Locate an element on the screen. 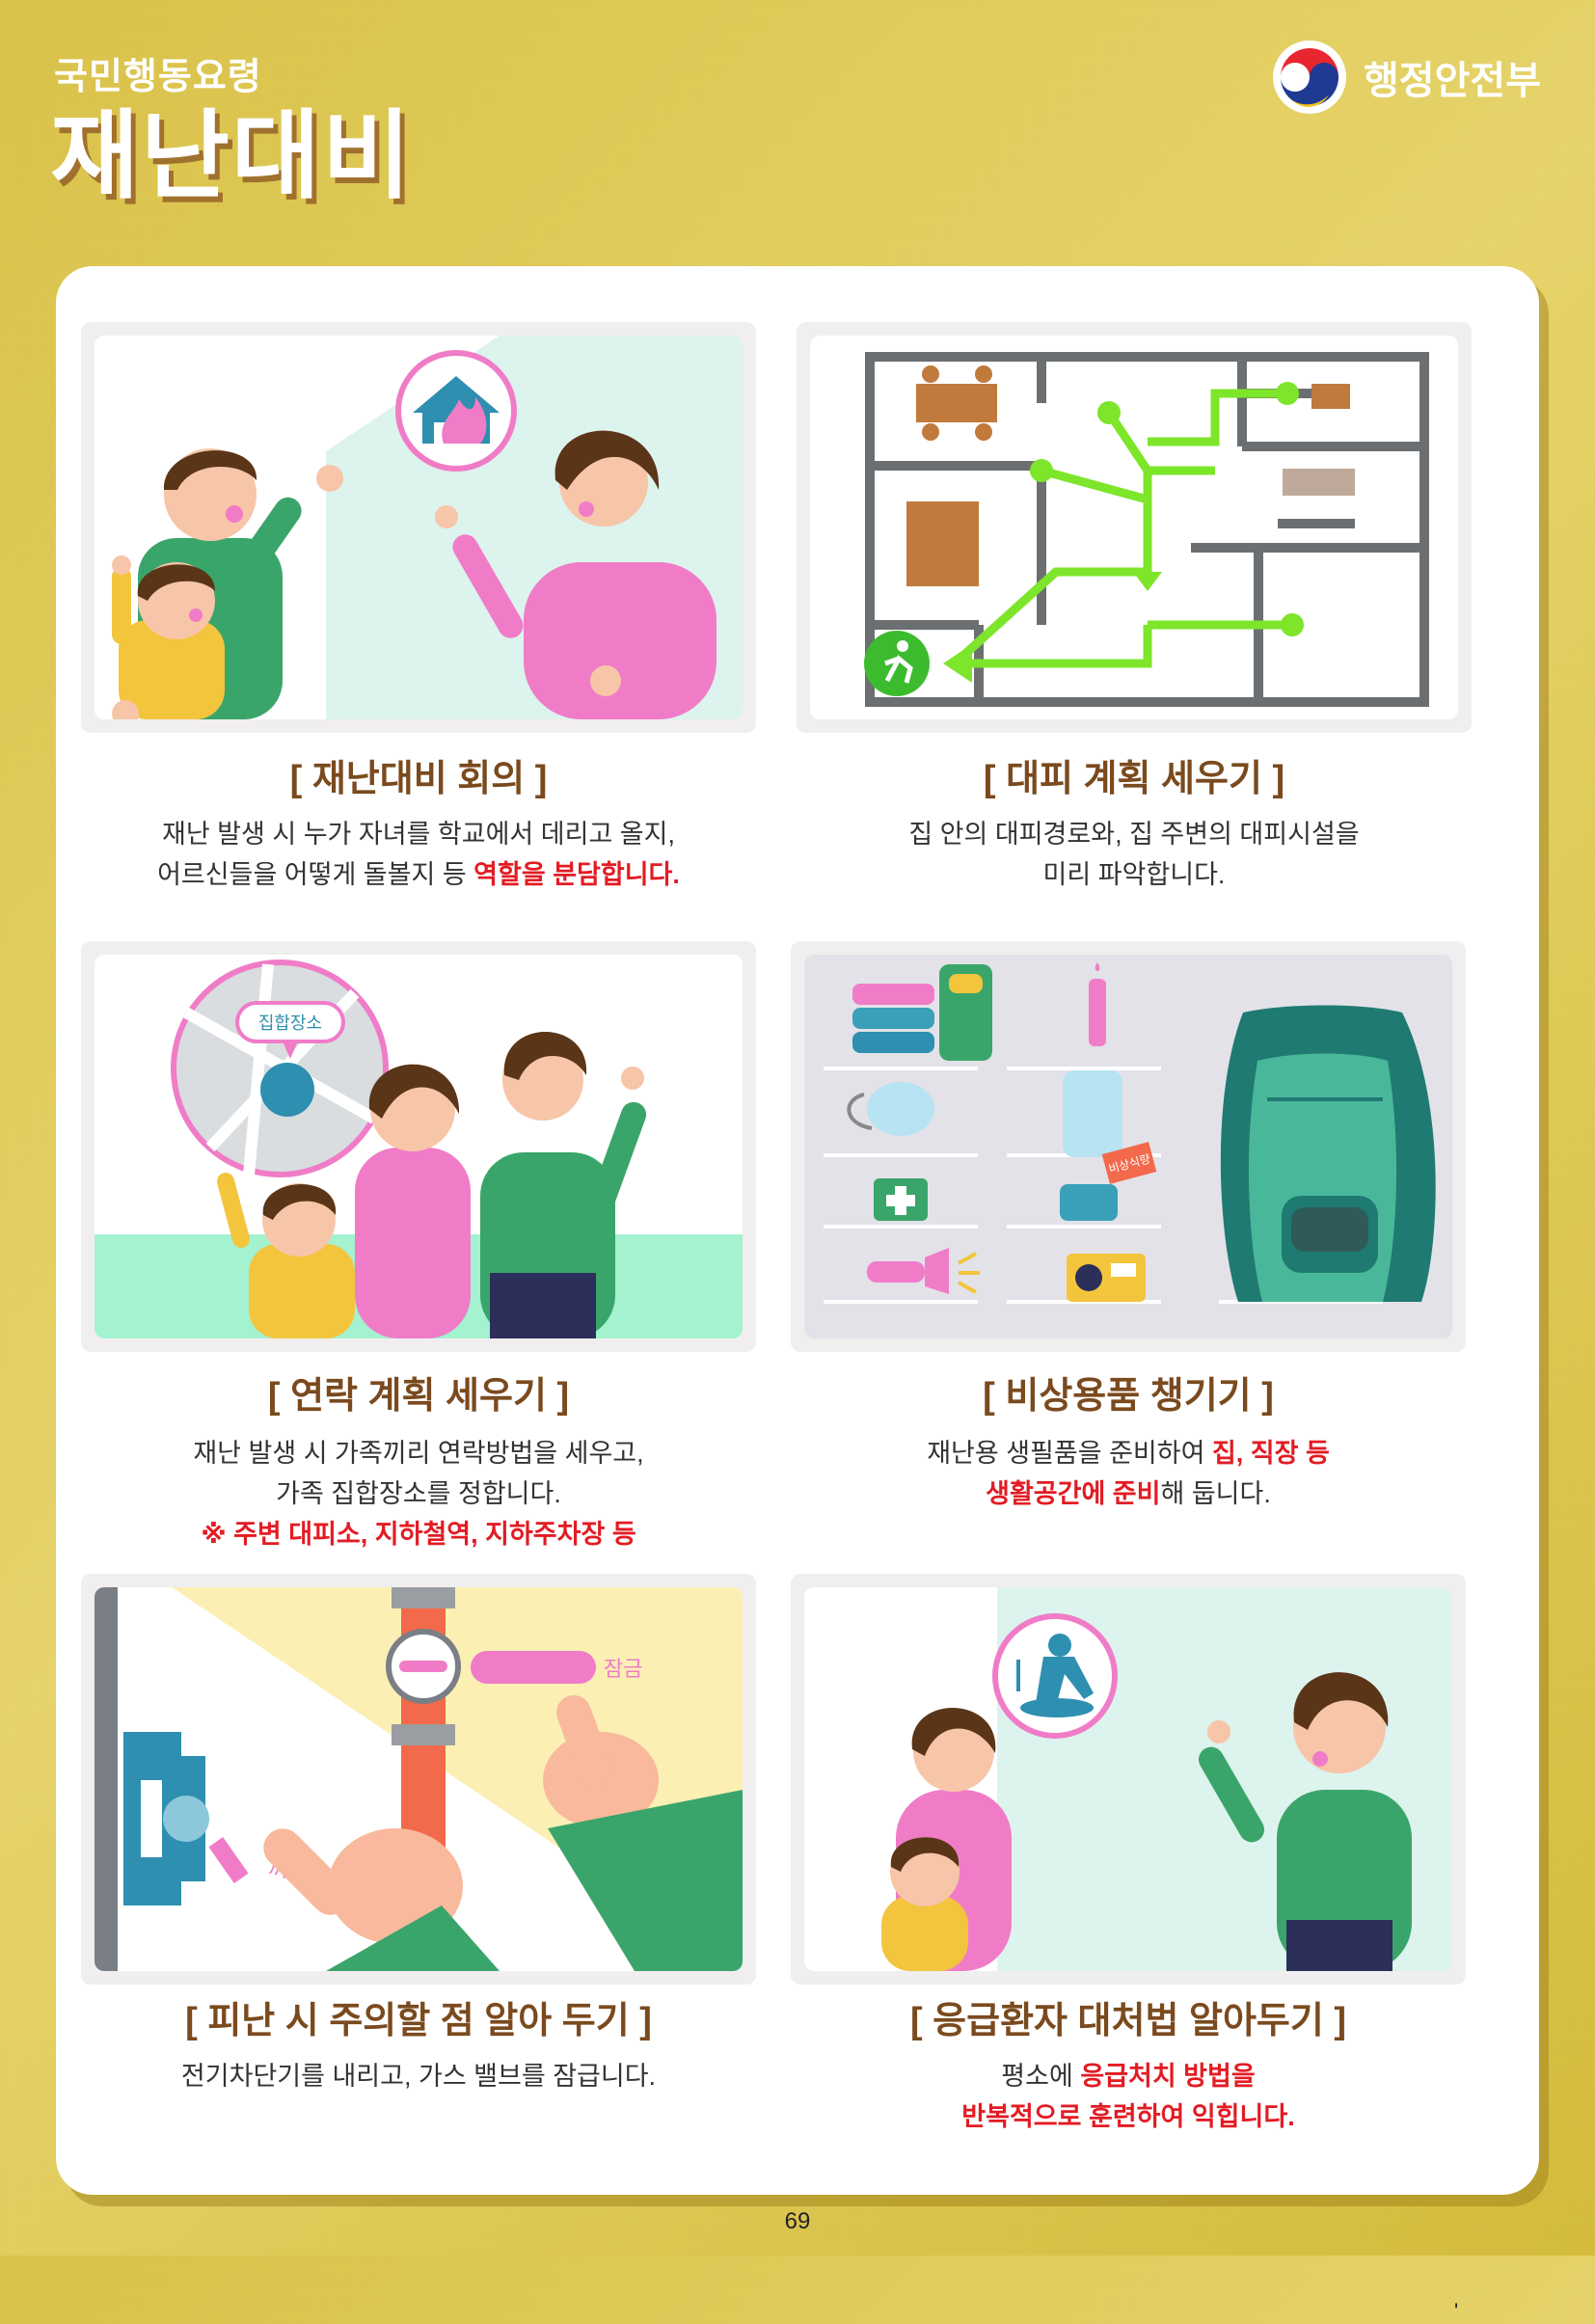  desc-evacuation-plan: 집 안의 대피경로와, 집 주변의 대피시설을 미리 파악합니다. is located at coordinates (1134, 854).